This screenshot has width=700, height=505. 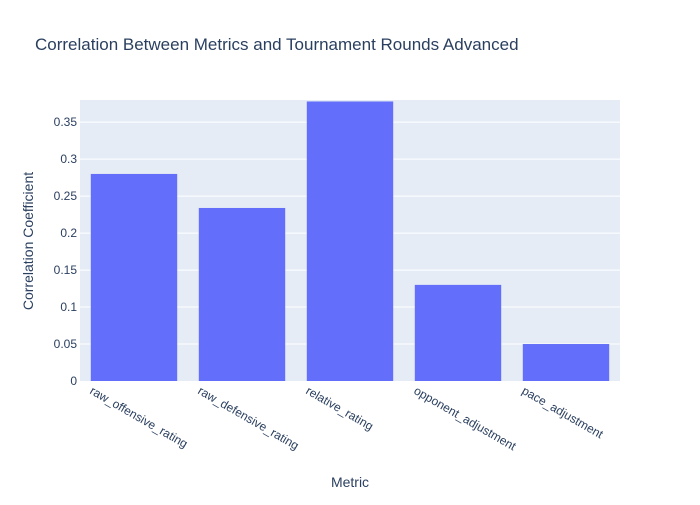 I want to click on bar-raw_offensive_rating, so click(x=134, y=277).